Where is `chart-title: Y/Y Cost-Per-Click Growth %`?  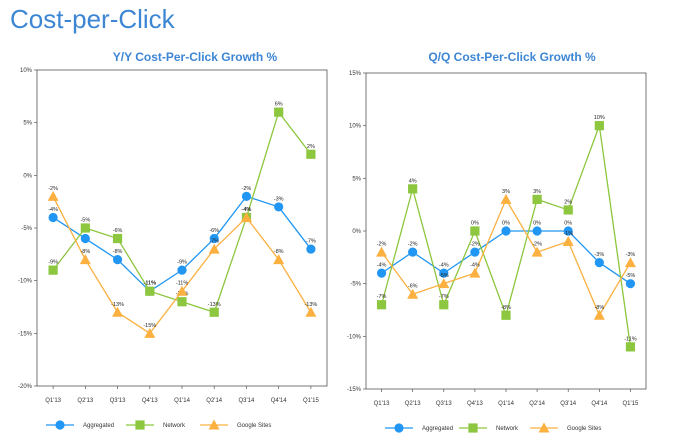 chart-title: Y/Y Cost-Per-Click Growth % is located at coordinates (195, 57).